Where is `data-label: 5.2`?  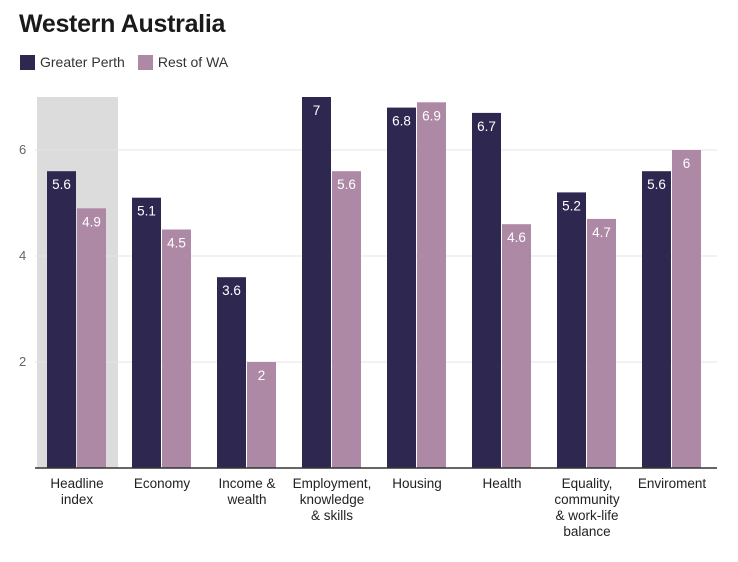 data-label: 5.2 is located at coordinates (571, 205).